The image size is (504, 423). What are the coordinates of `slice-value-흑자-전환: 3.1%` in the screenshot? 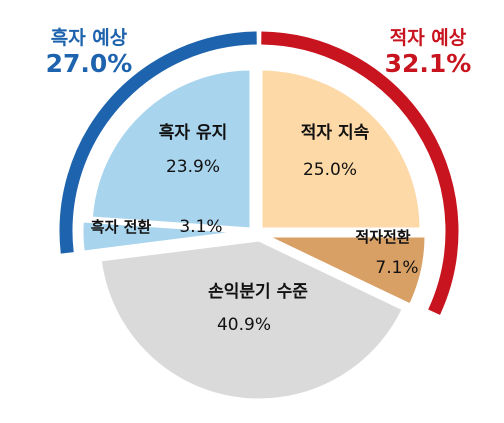 It's located at (200, 227).